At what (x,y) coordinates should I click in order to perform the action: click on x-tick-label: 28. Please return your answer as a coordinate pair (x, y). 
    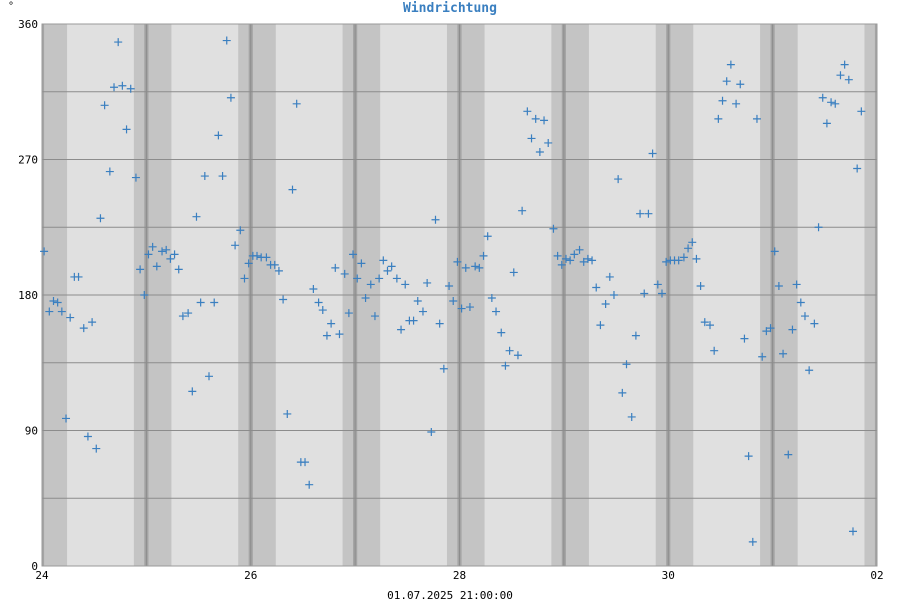
    Looking at the image, I should click on (459, 575).